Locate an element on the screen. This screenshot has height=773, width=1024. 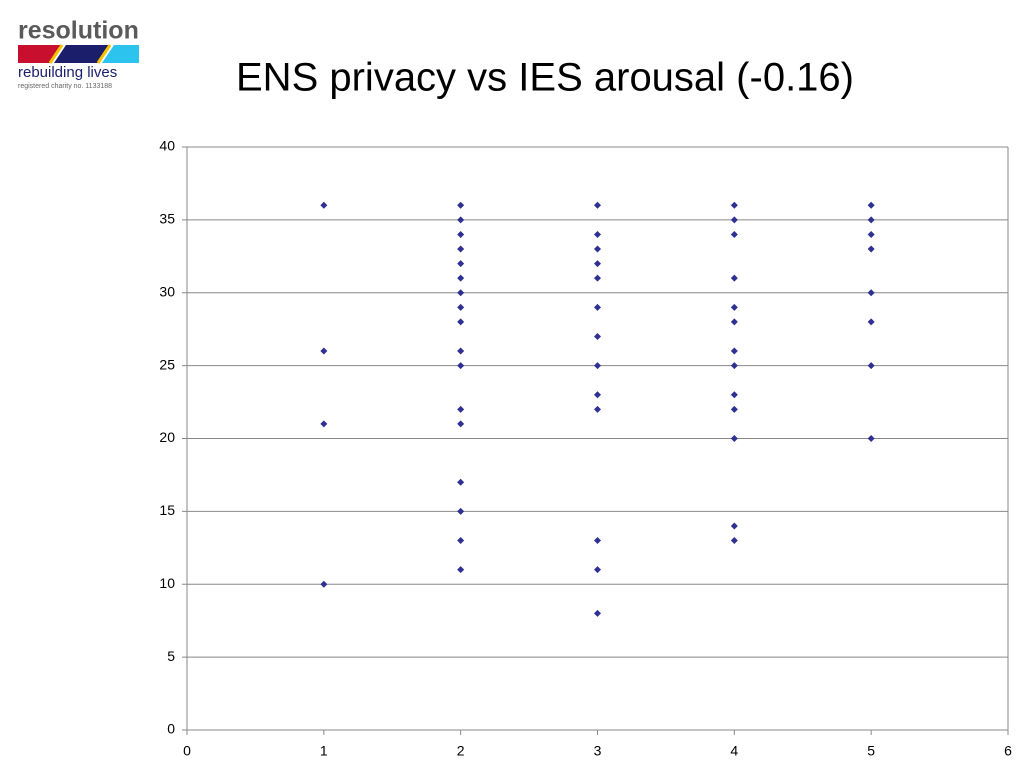
logo-stripe-red is located at coordinates (40, 54).